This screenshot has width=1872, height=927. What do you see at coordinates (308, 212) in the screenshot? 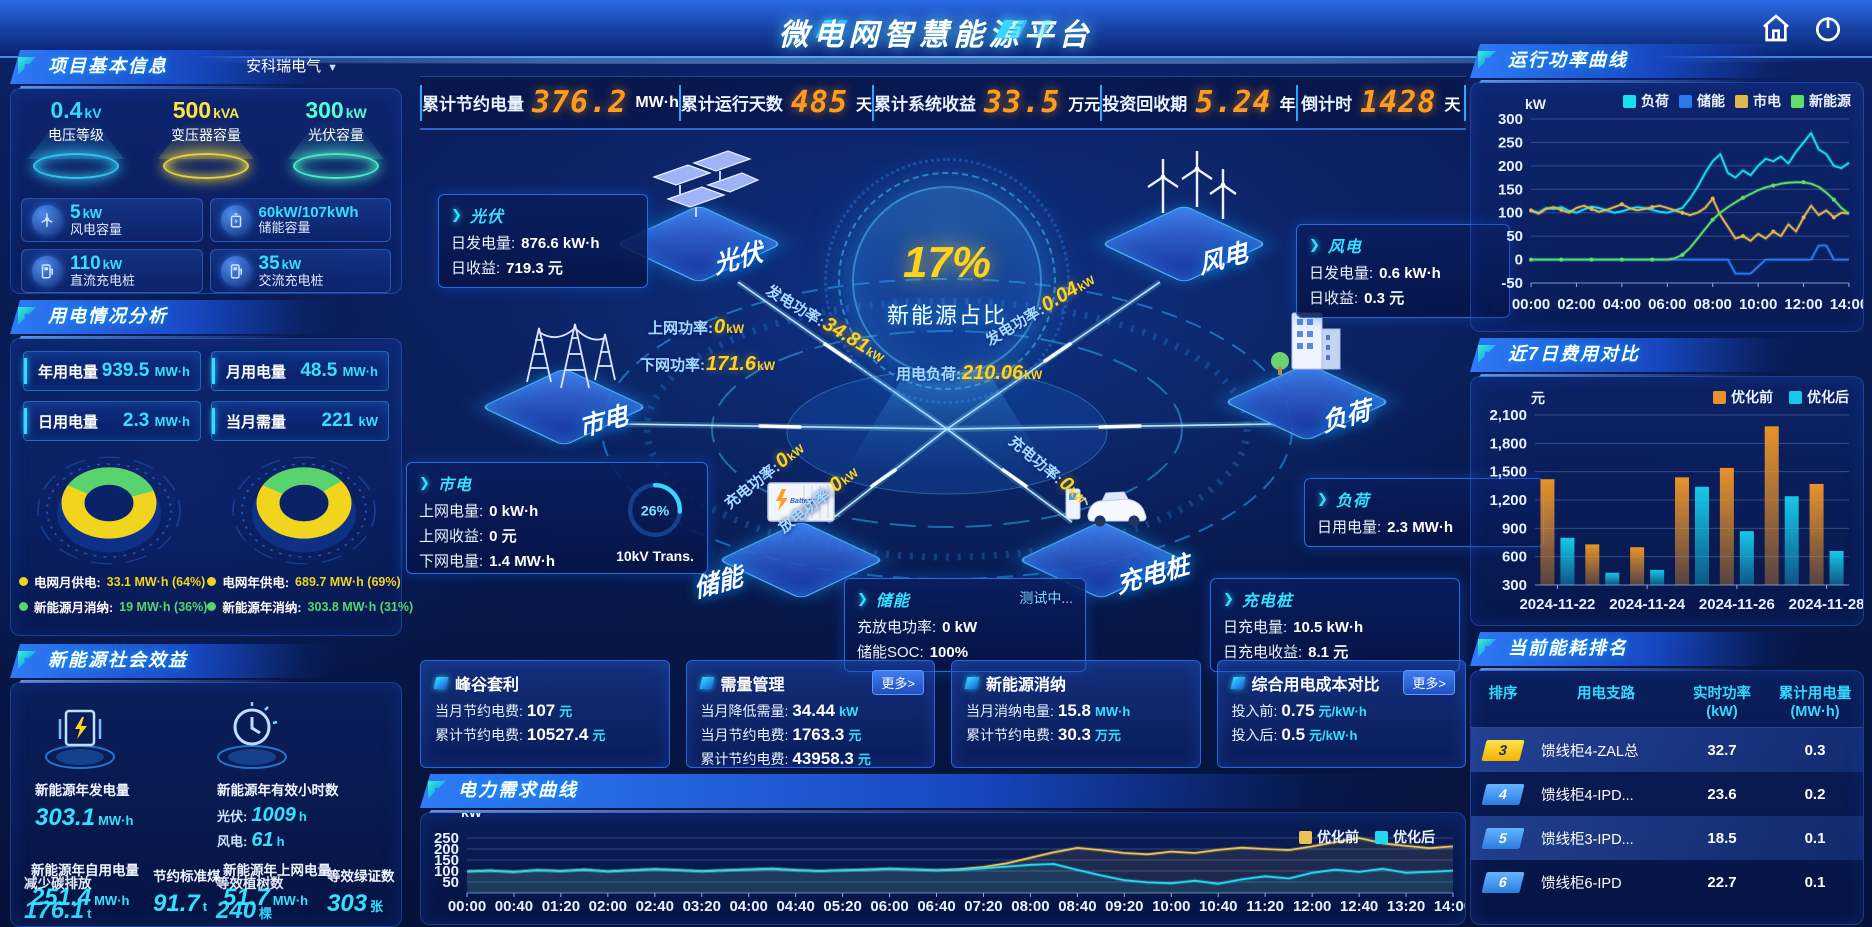
I see `capacity-value: 60kW/107kWh` at bounding box center [308, 212].